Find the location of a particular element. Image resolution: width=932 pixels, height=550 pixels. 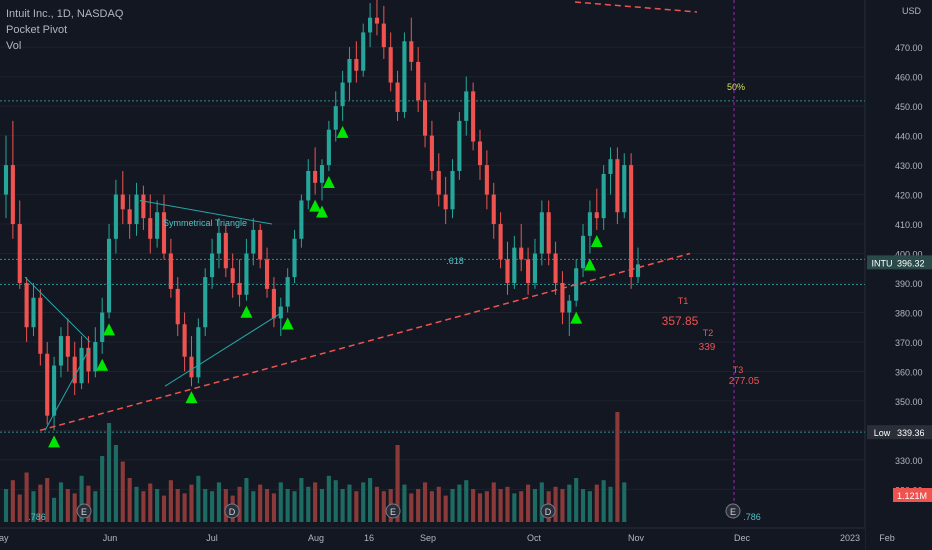

t2-label: T2 is located at coordinates (708, 333).